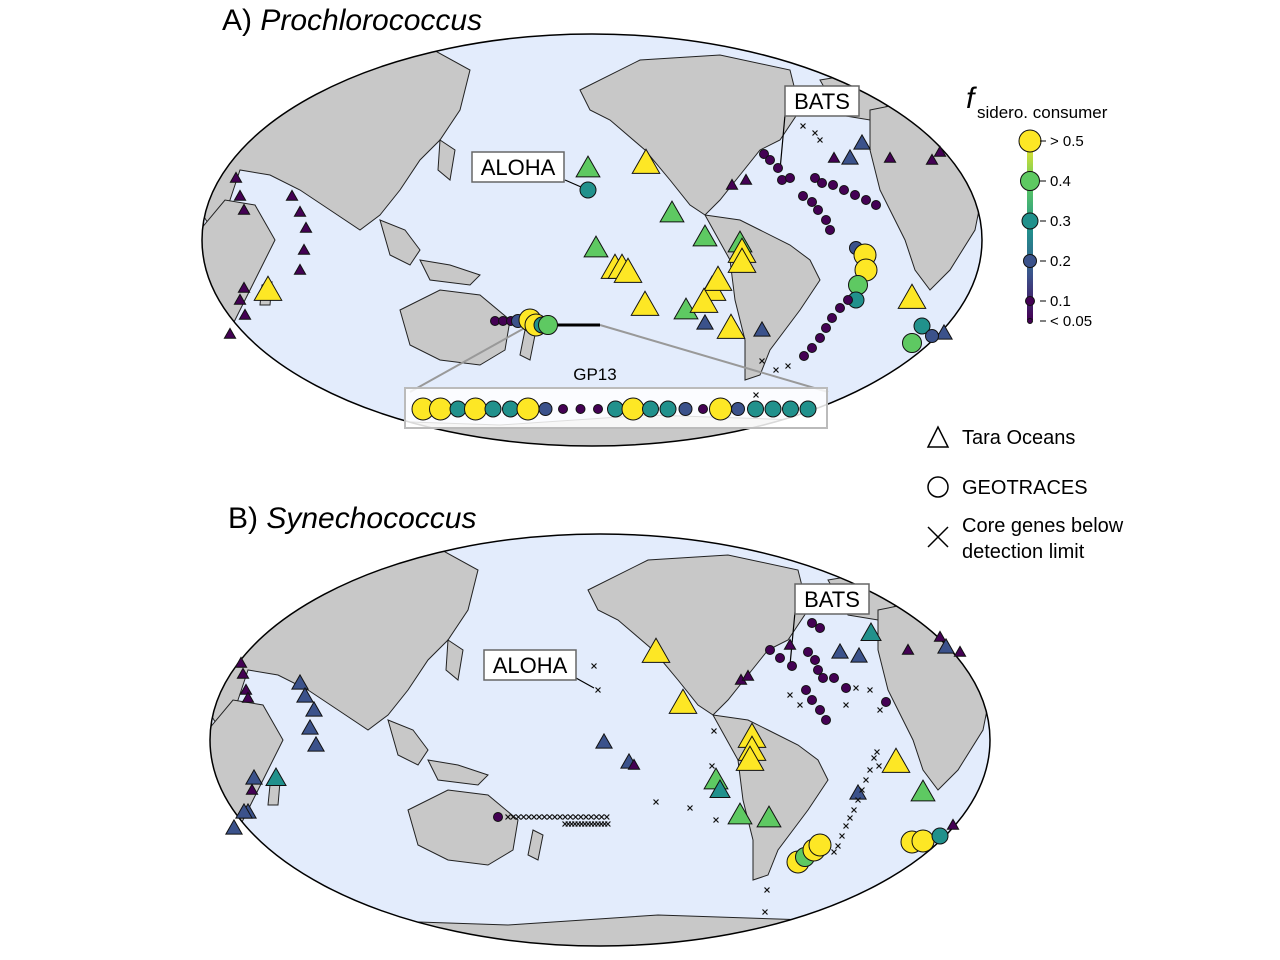 Image resolution: width=1280 pixels, height=960 pixels. What do you see at coordinates (1060, 261) in the screenshot?
I see `colorbar-tick-label: 0.2` at bounding box center [1060, 261].